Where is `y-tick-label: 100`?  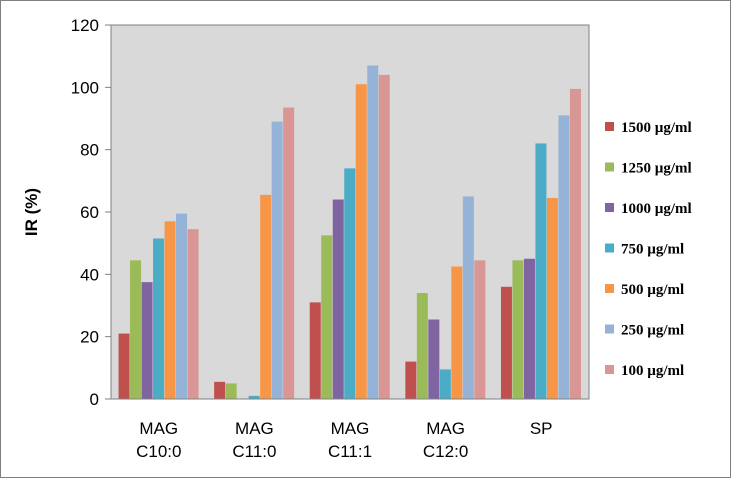
y-tick-label: 100 is located at coordinates (85, 87).